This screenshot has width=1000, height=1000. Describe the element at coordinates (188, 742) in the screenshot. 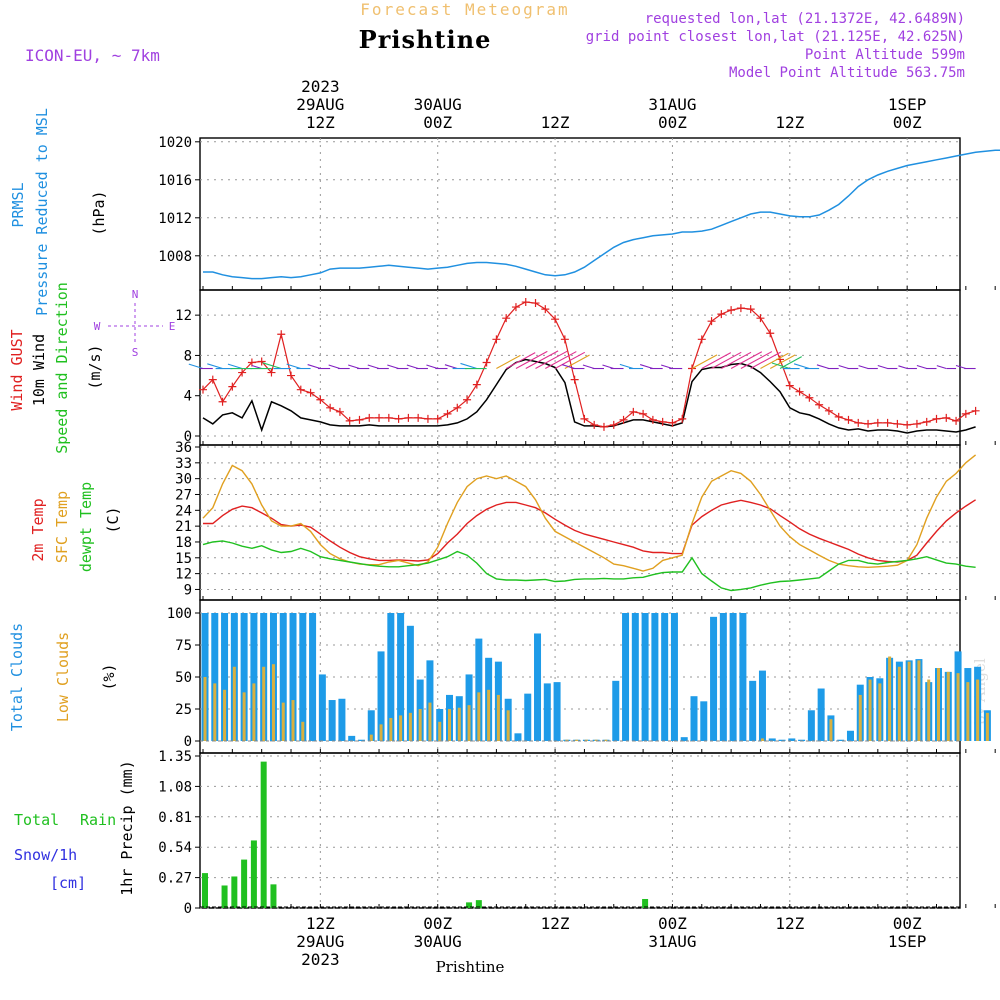

I see `y-tick-label: 0` at that location.